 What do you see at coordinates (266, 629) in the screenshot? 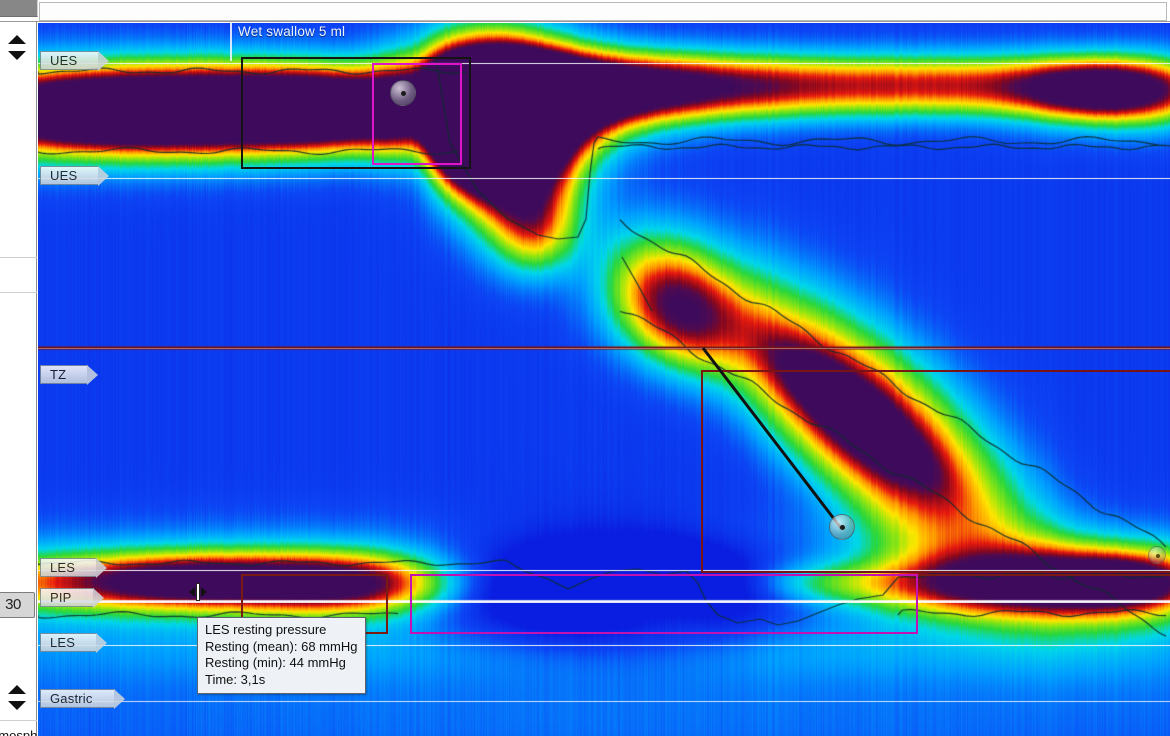
I see `tooltip-title: LES resting pressure` at bounding box center [266, 629].